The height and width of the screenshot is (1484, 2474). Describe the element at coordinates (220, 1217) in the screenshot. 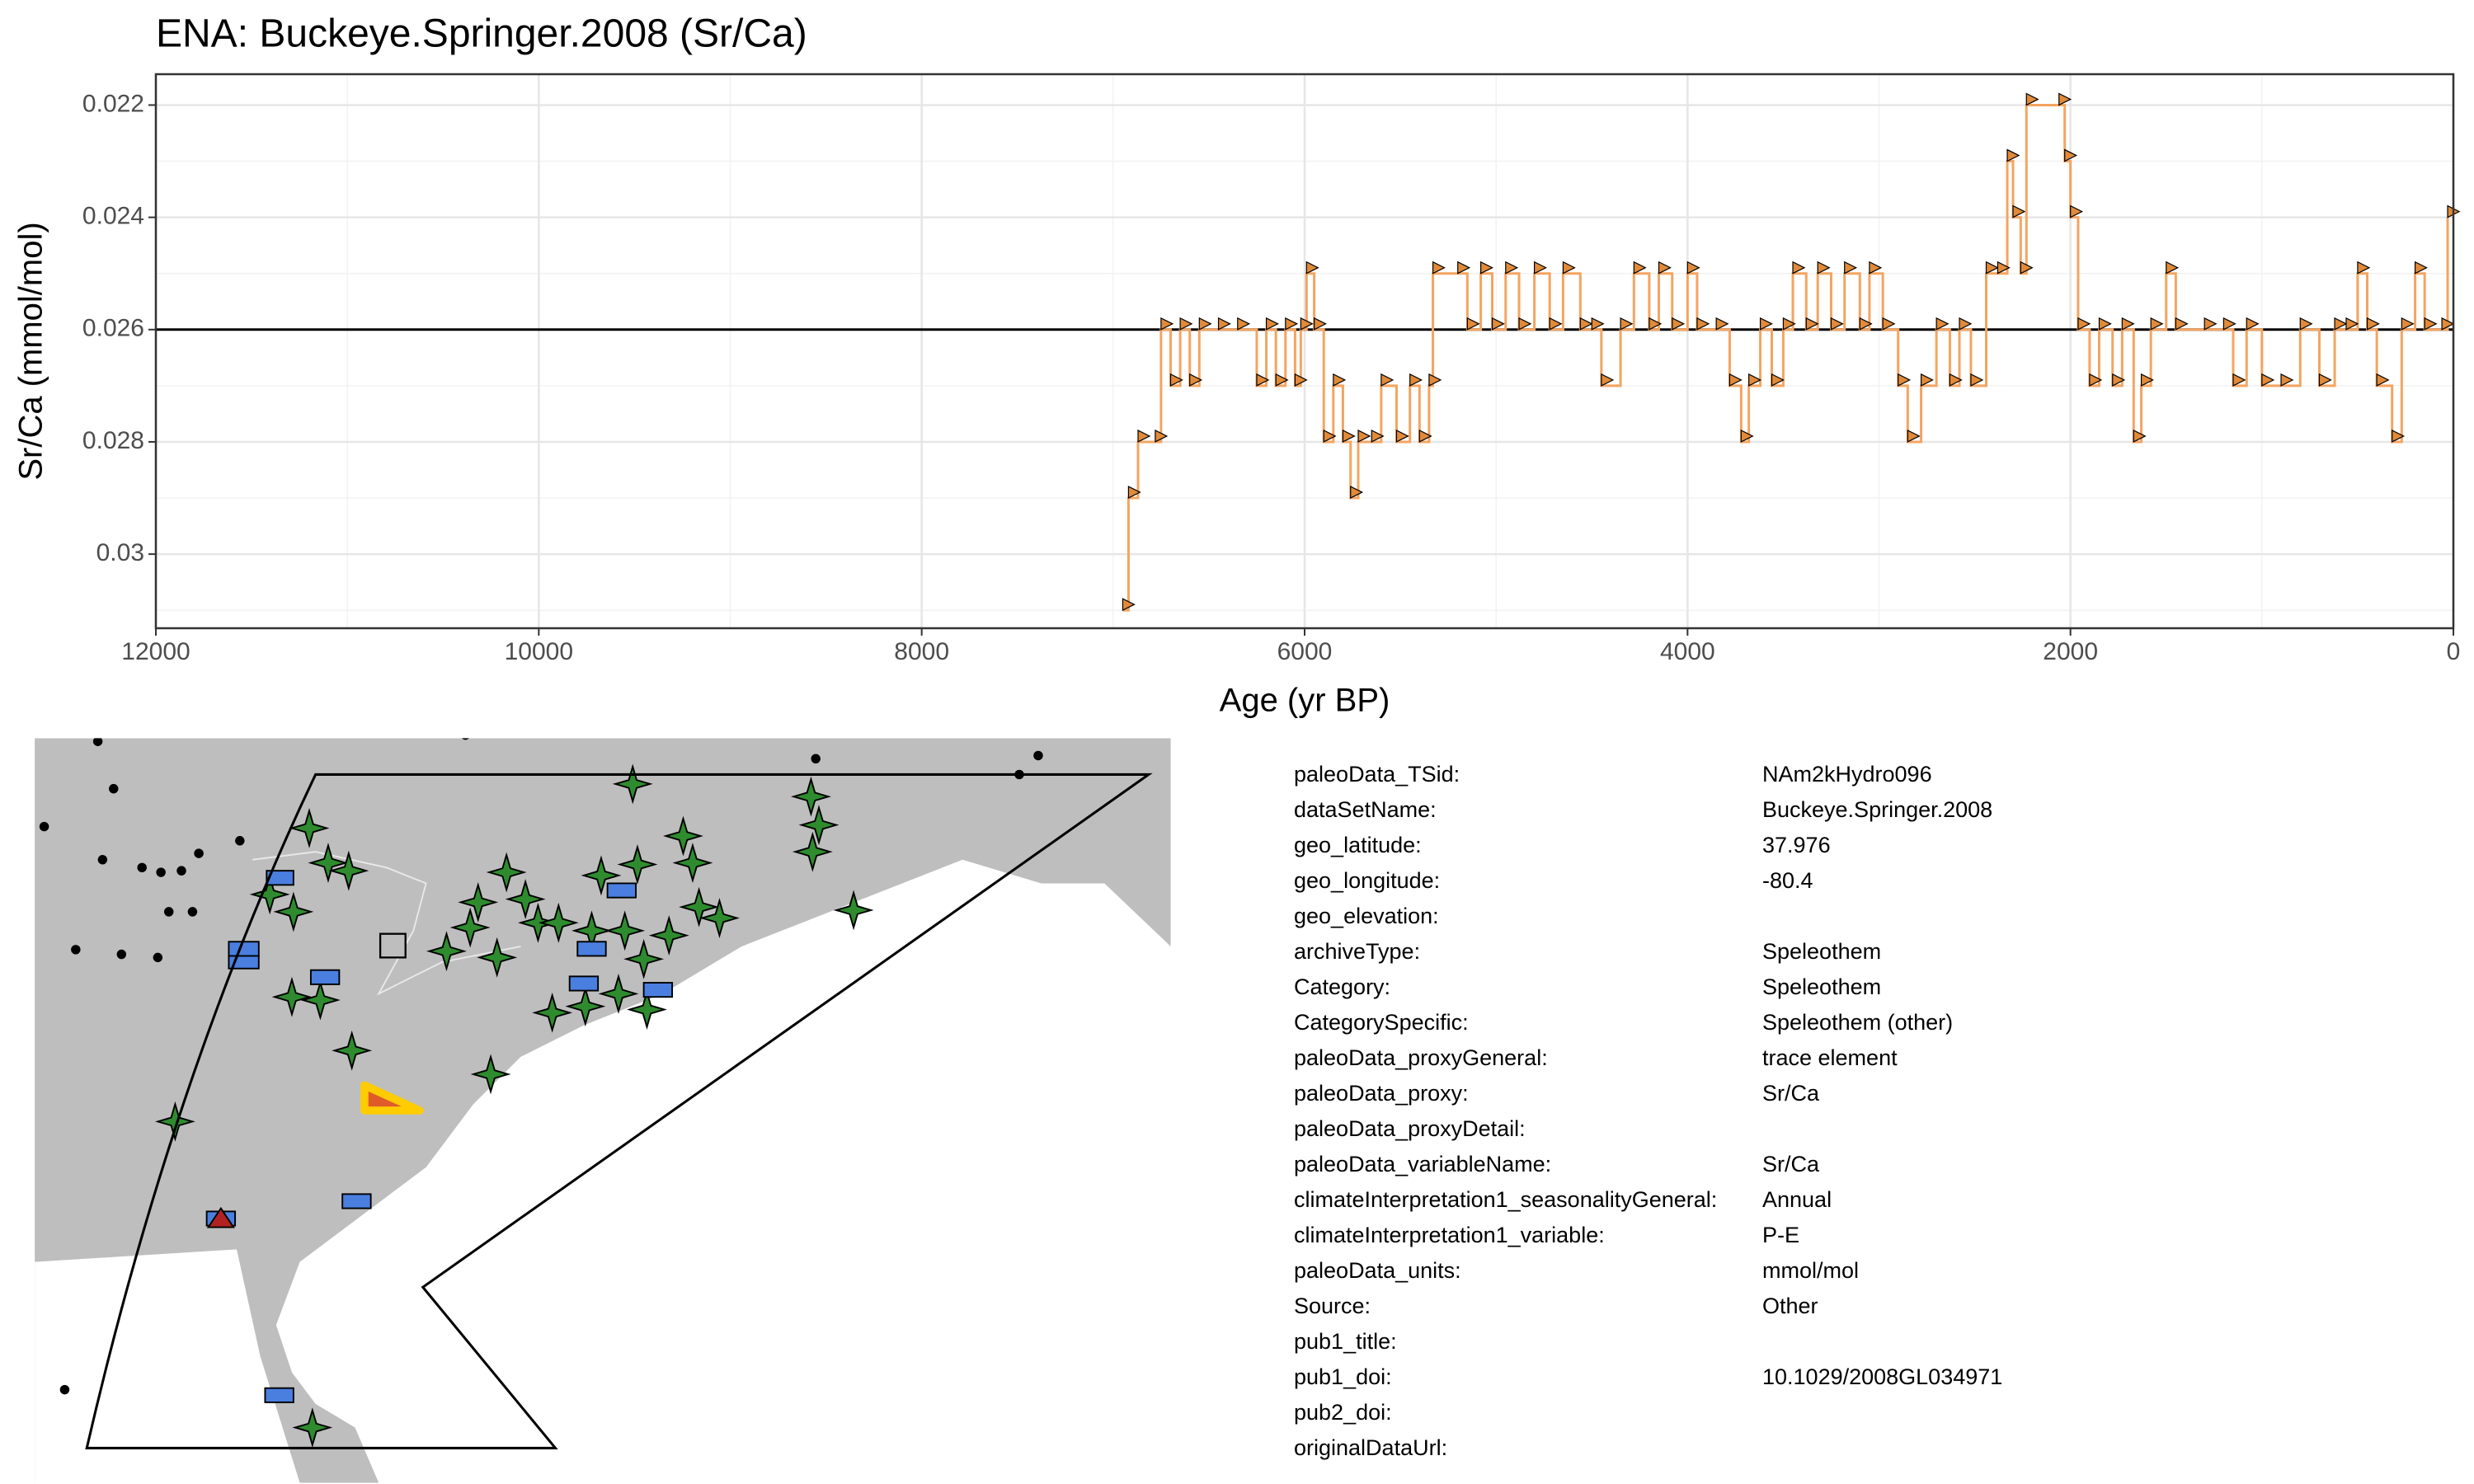

I see `site-triangle` at that location.